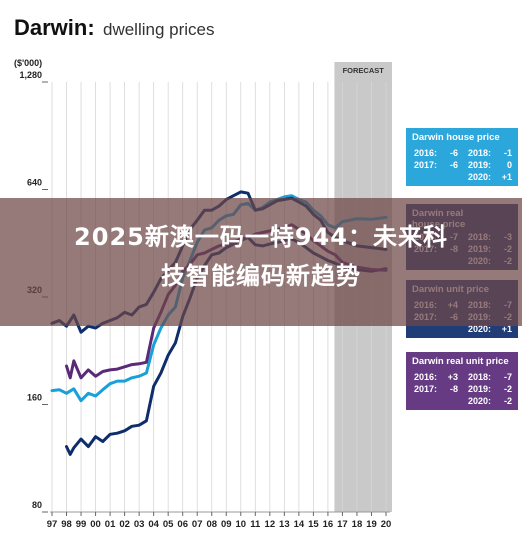  I want to click on x-tick-label: 14, so click(299, 524).